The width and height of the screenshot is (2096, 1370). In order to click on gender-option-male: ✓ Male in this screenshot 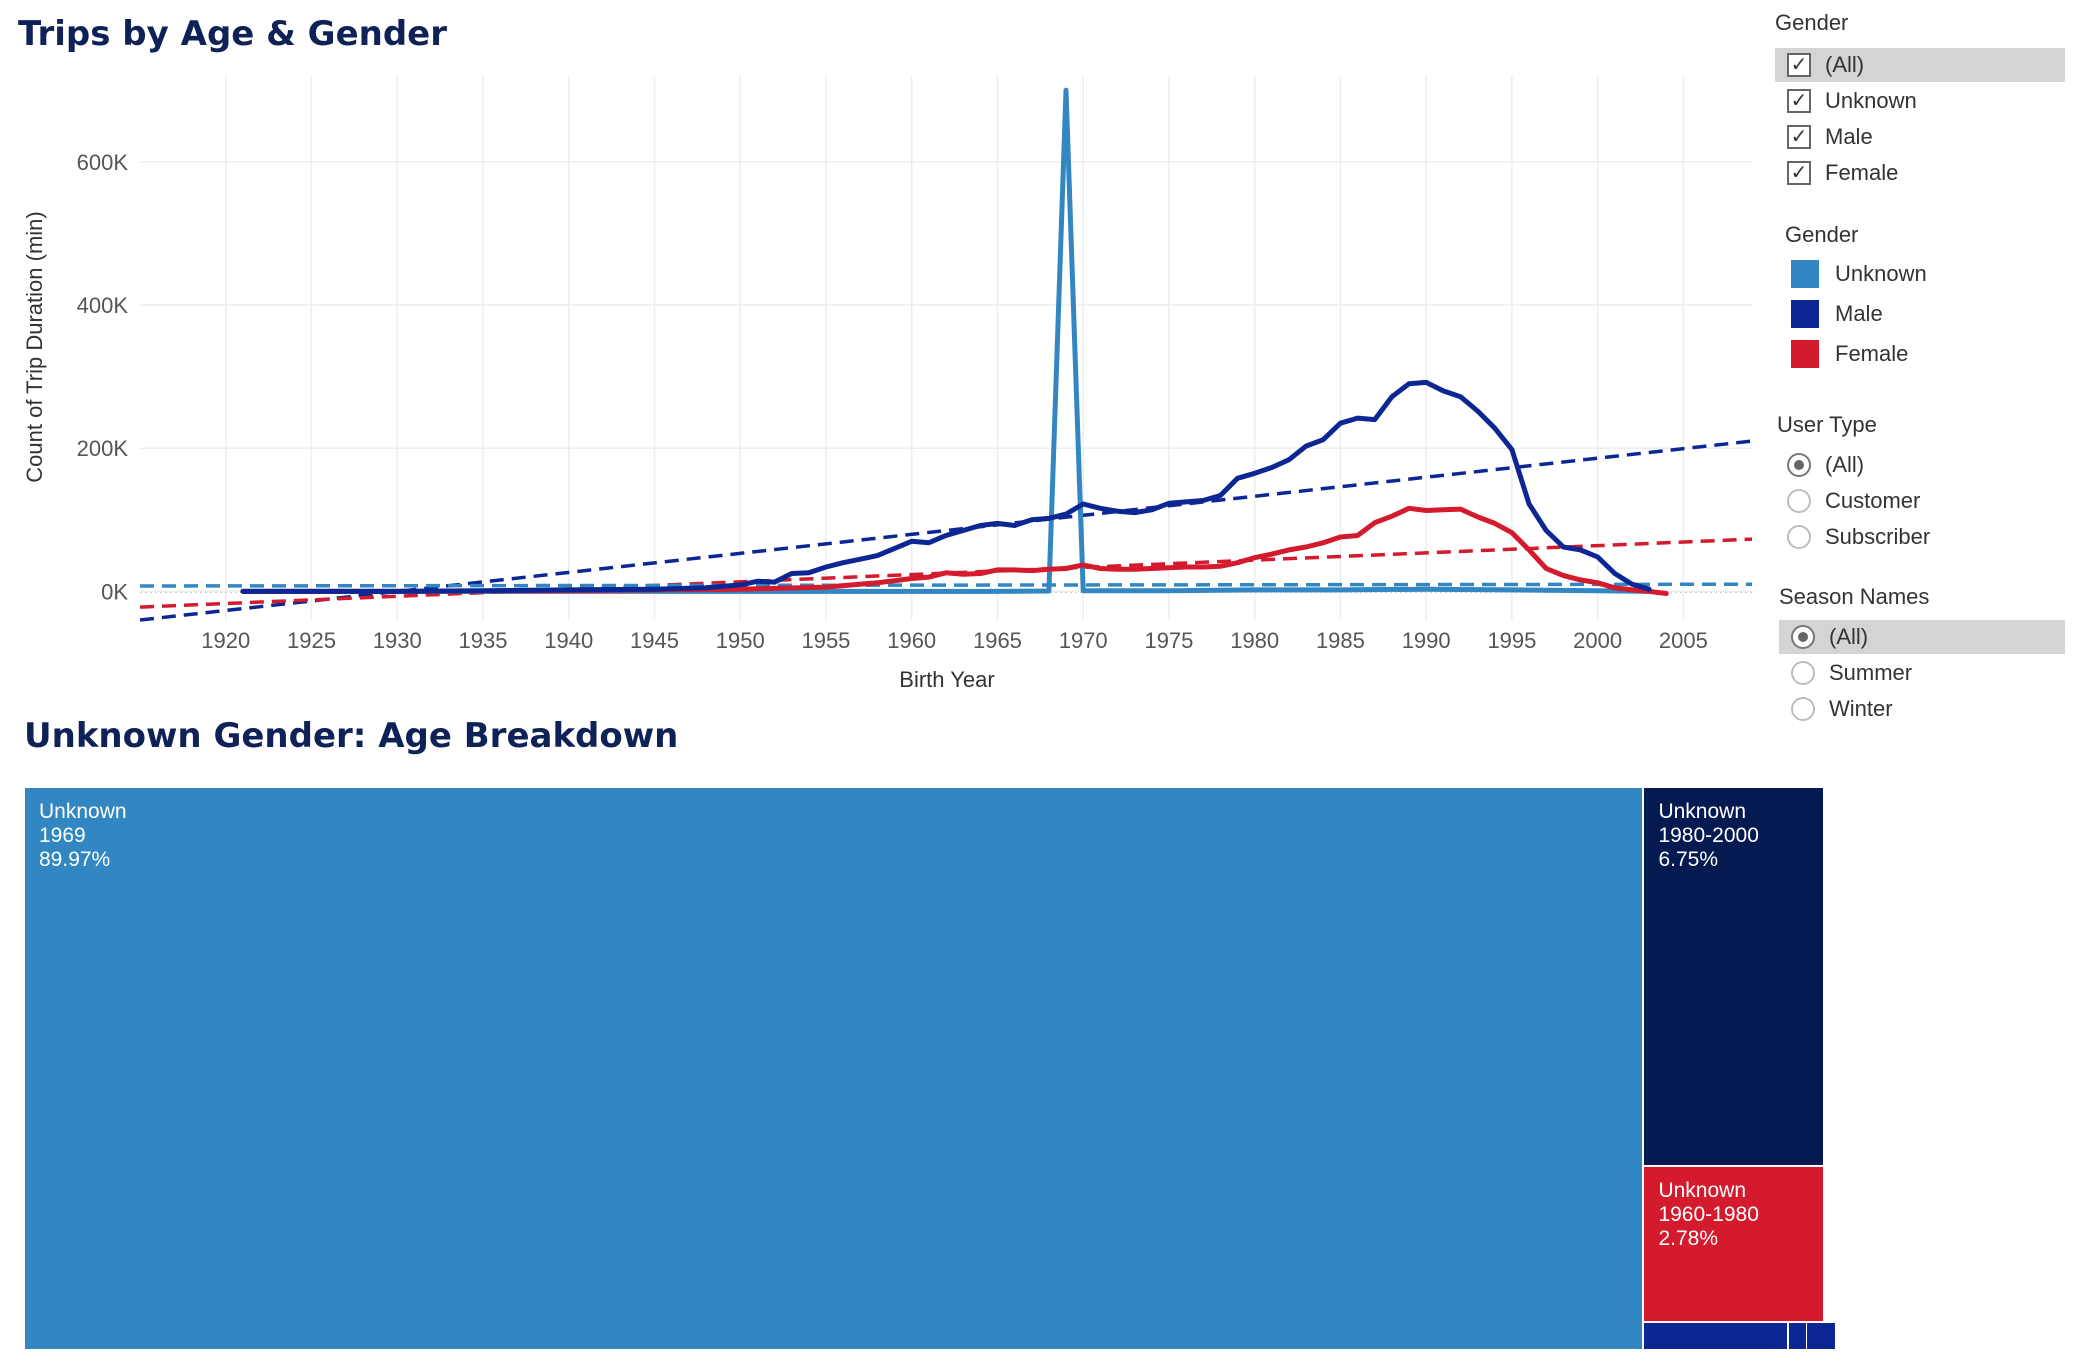, I will do `click(1920, 137)`.